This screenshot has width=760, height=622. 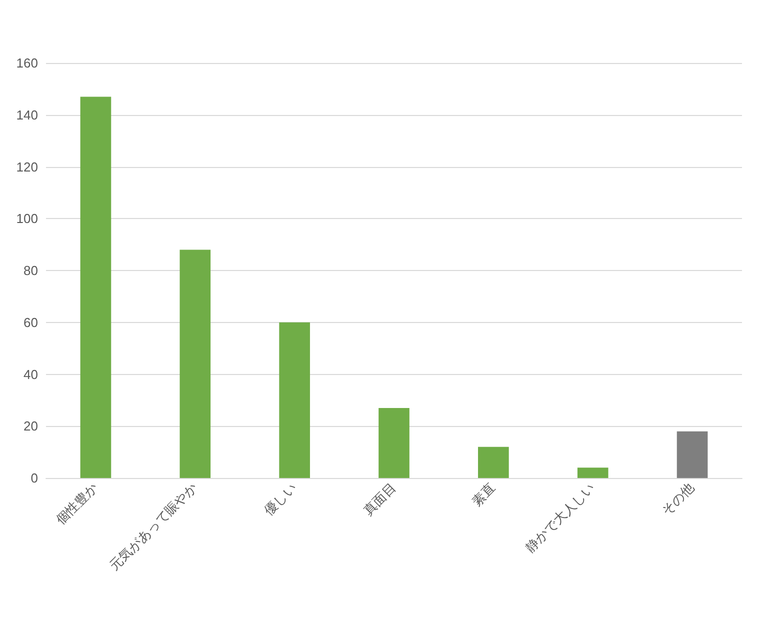 What do you see at coordinates (27, 218) in the screenshot?
I see `y-tick-label: 100` at bounding box center [27, 218].